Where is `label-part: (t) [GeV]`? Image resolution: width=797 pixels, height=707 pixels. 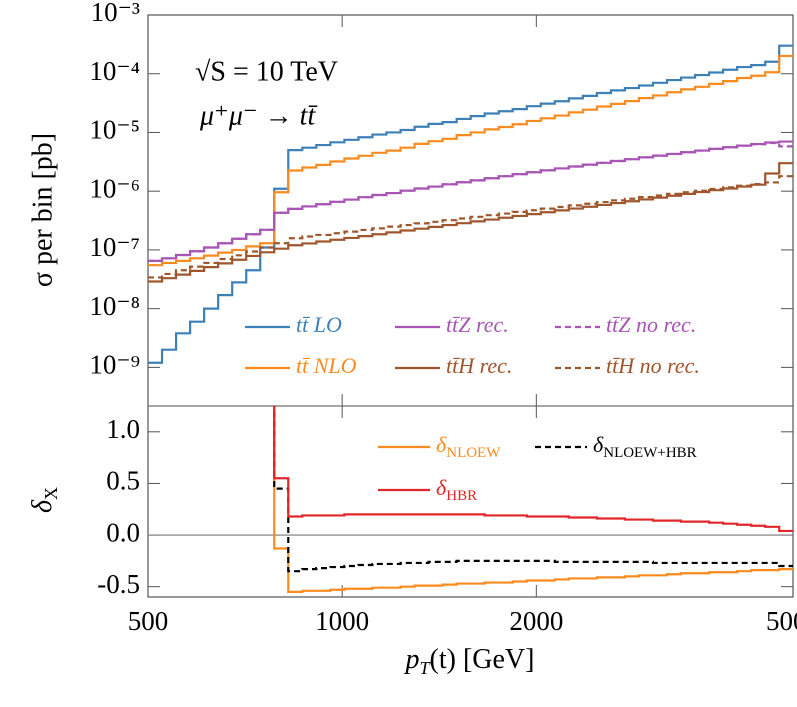
label-part: (t) [GeV] is located at coordinates (482, 659).